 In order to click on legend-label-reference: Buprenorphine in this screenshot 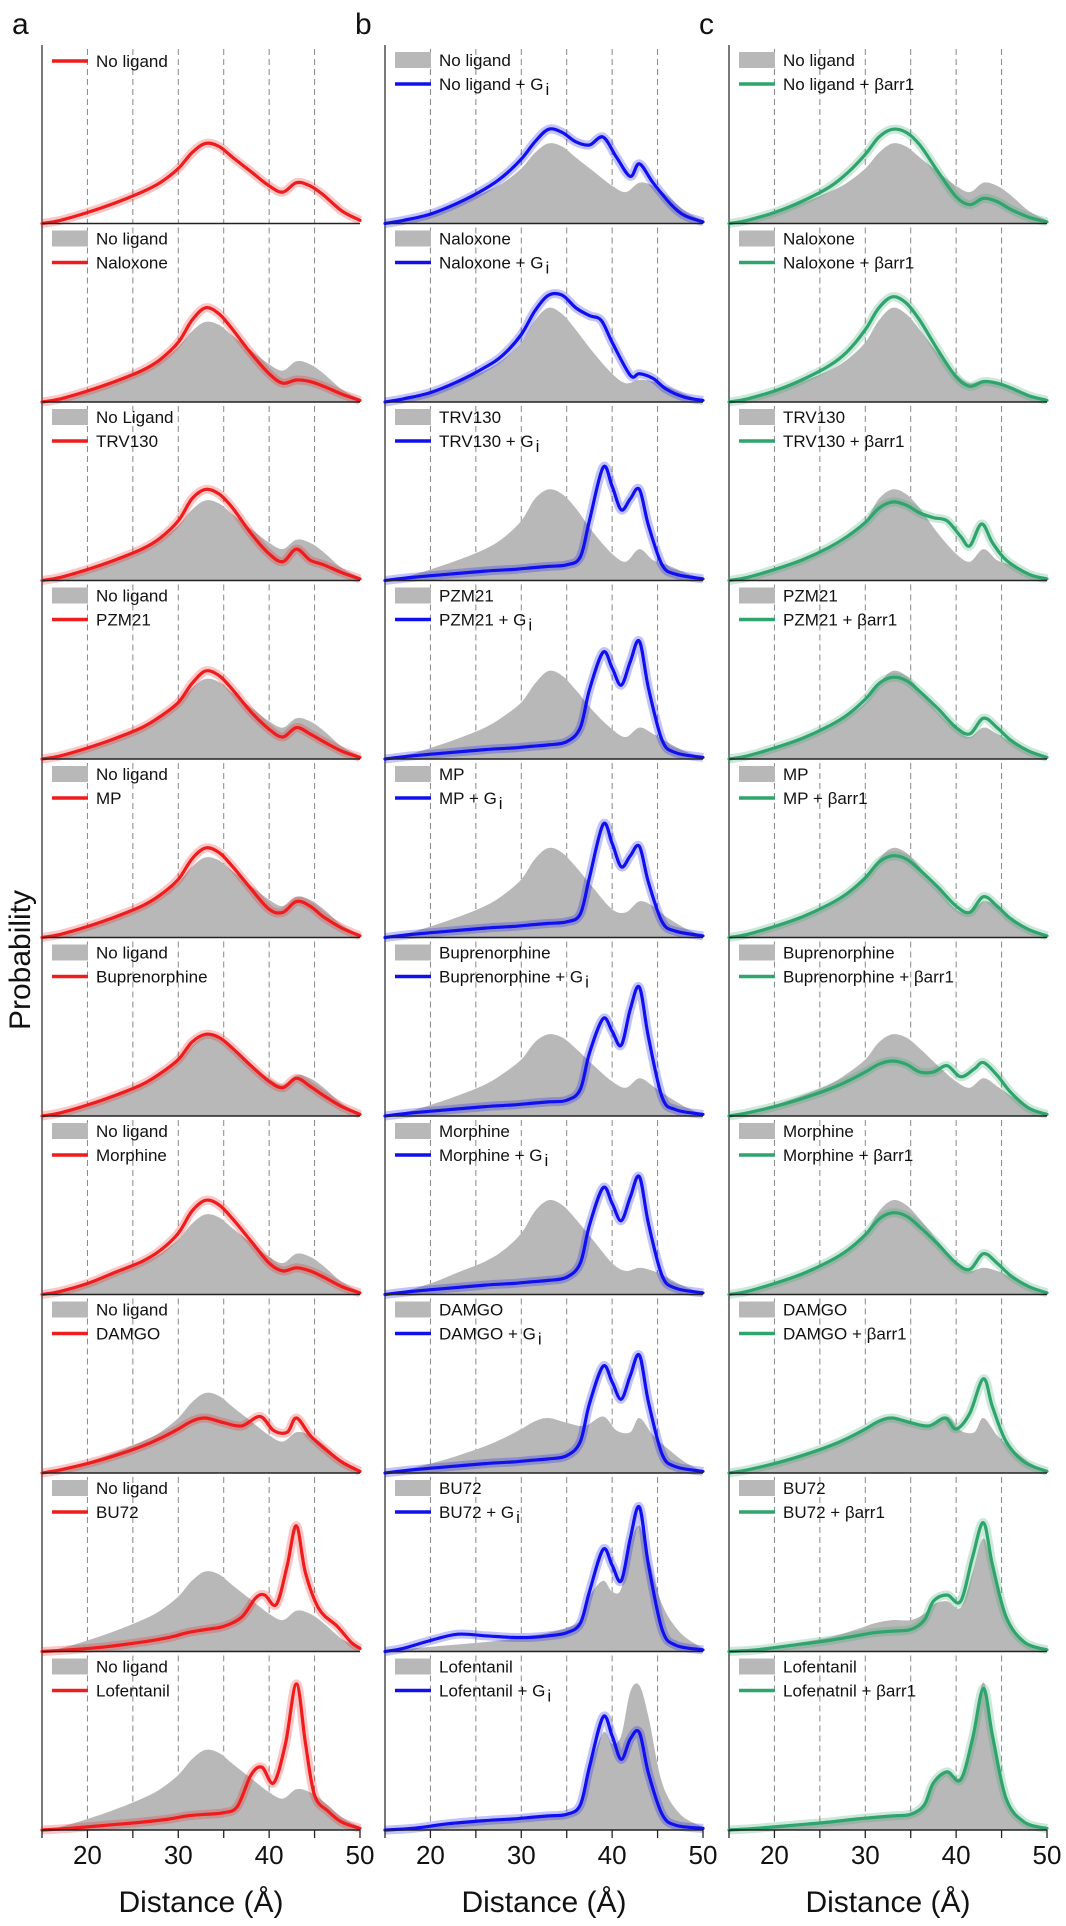, I will do `click(839, 953)`.